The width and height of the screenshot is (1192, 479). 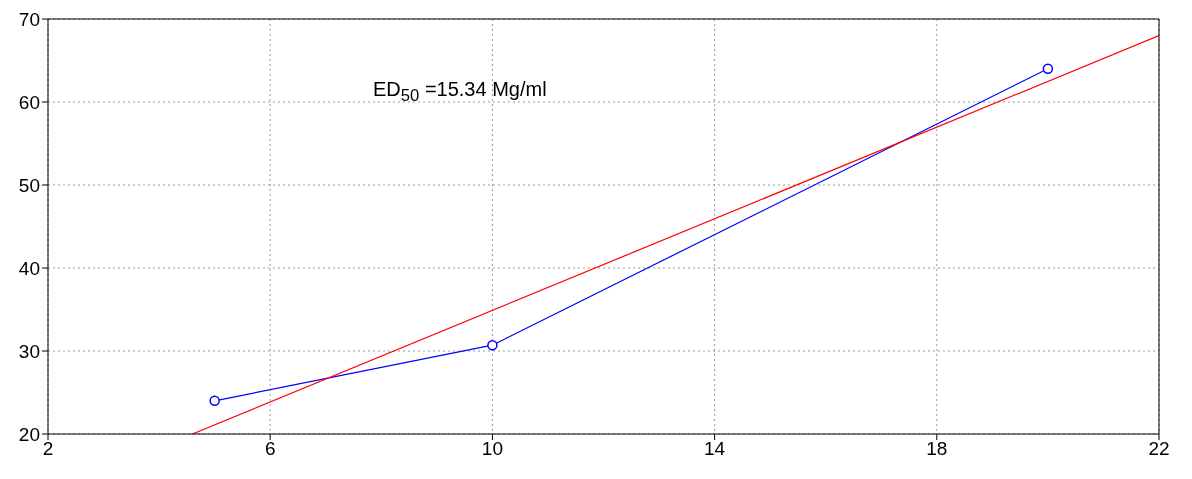 I want to click on annotation: ED$_{50}$ =15.34 Mg/ml, so click(x=460, y=92).